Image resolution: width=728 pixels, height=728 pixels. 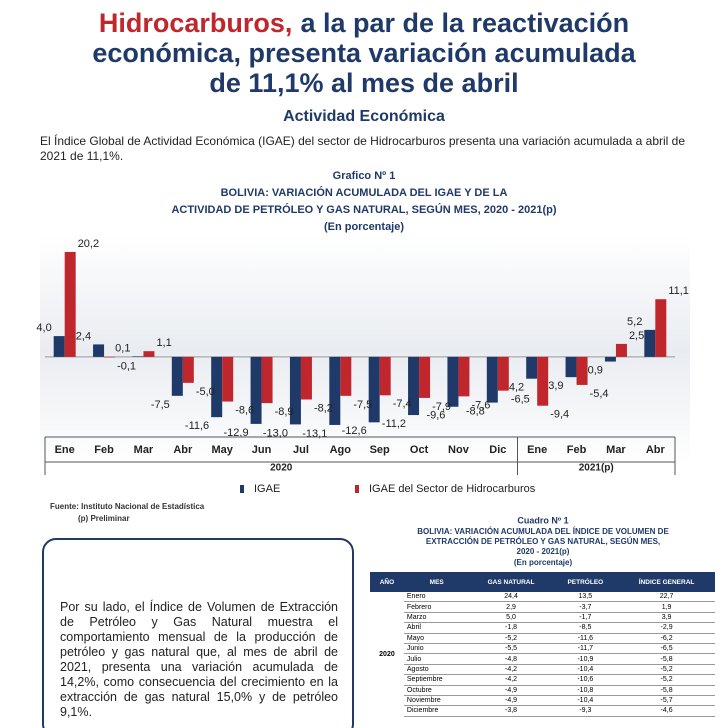 I want to click on value-label: -13,0, so click(x=275, y=433).